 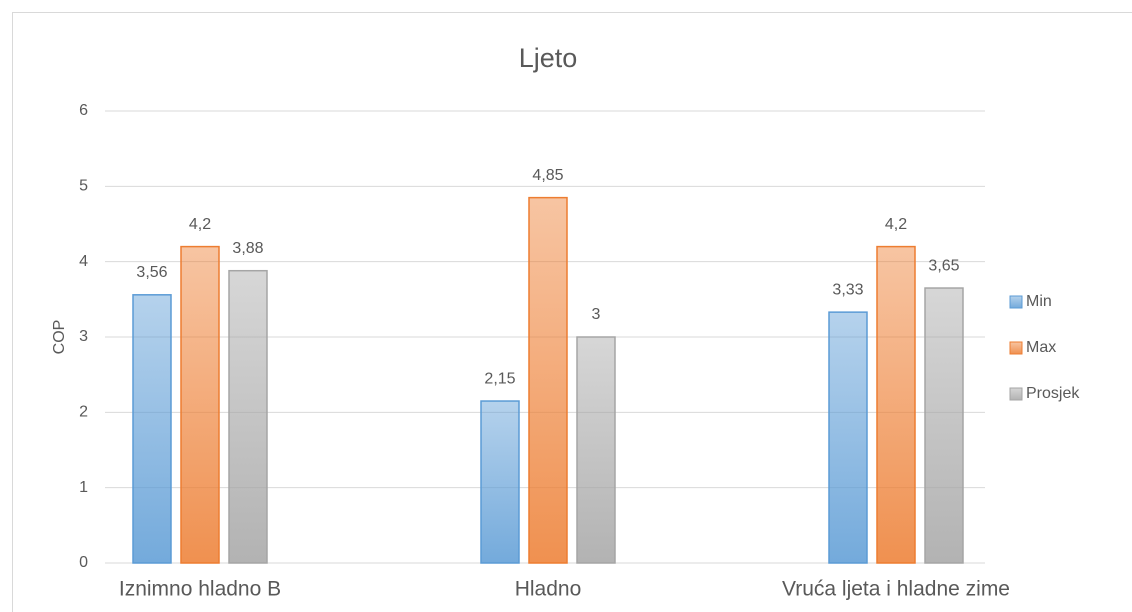 What do you see at coordinates (83, 186) in the screenshot?
I see `y-tick-label: 5` at bounding box center [83, 186].